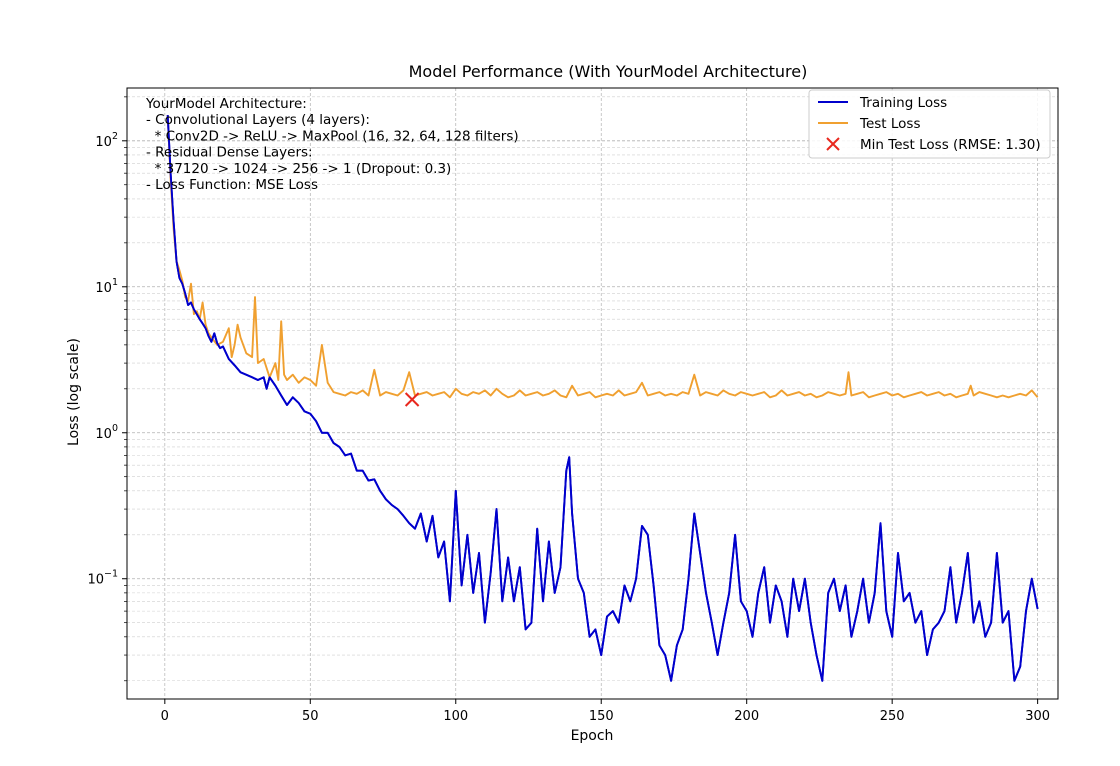 The width and height of the screenshot is (1120, 766). I want to click on legend-box, so click(929, 124).